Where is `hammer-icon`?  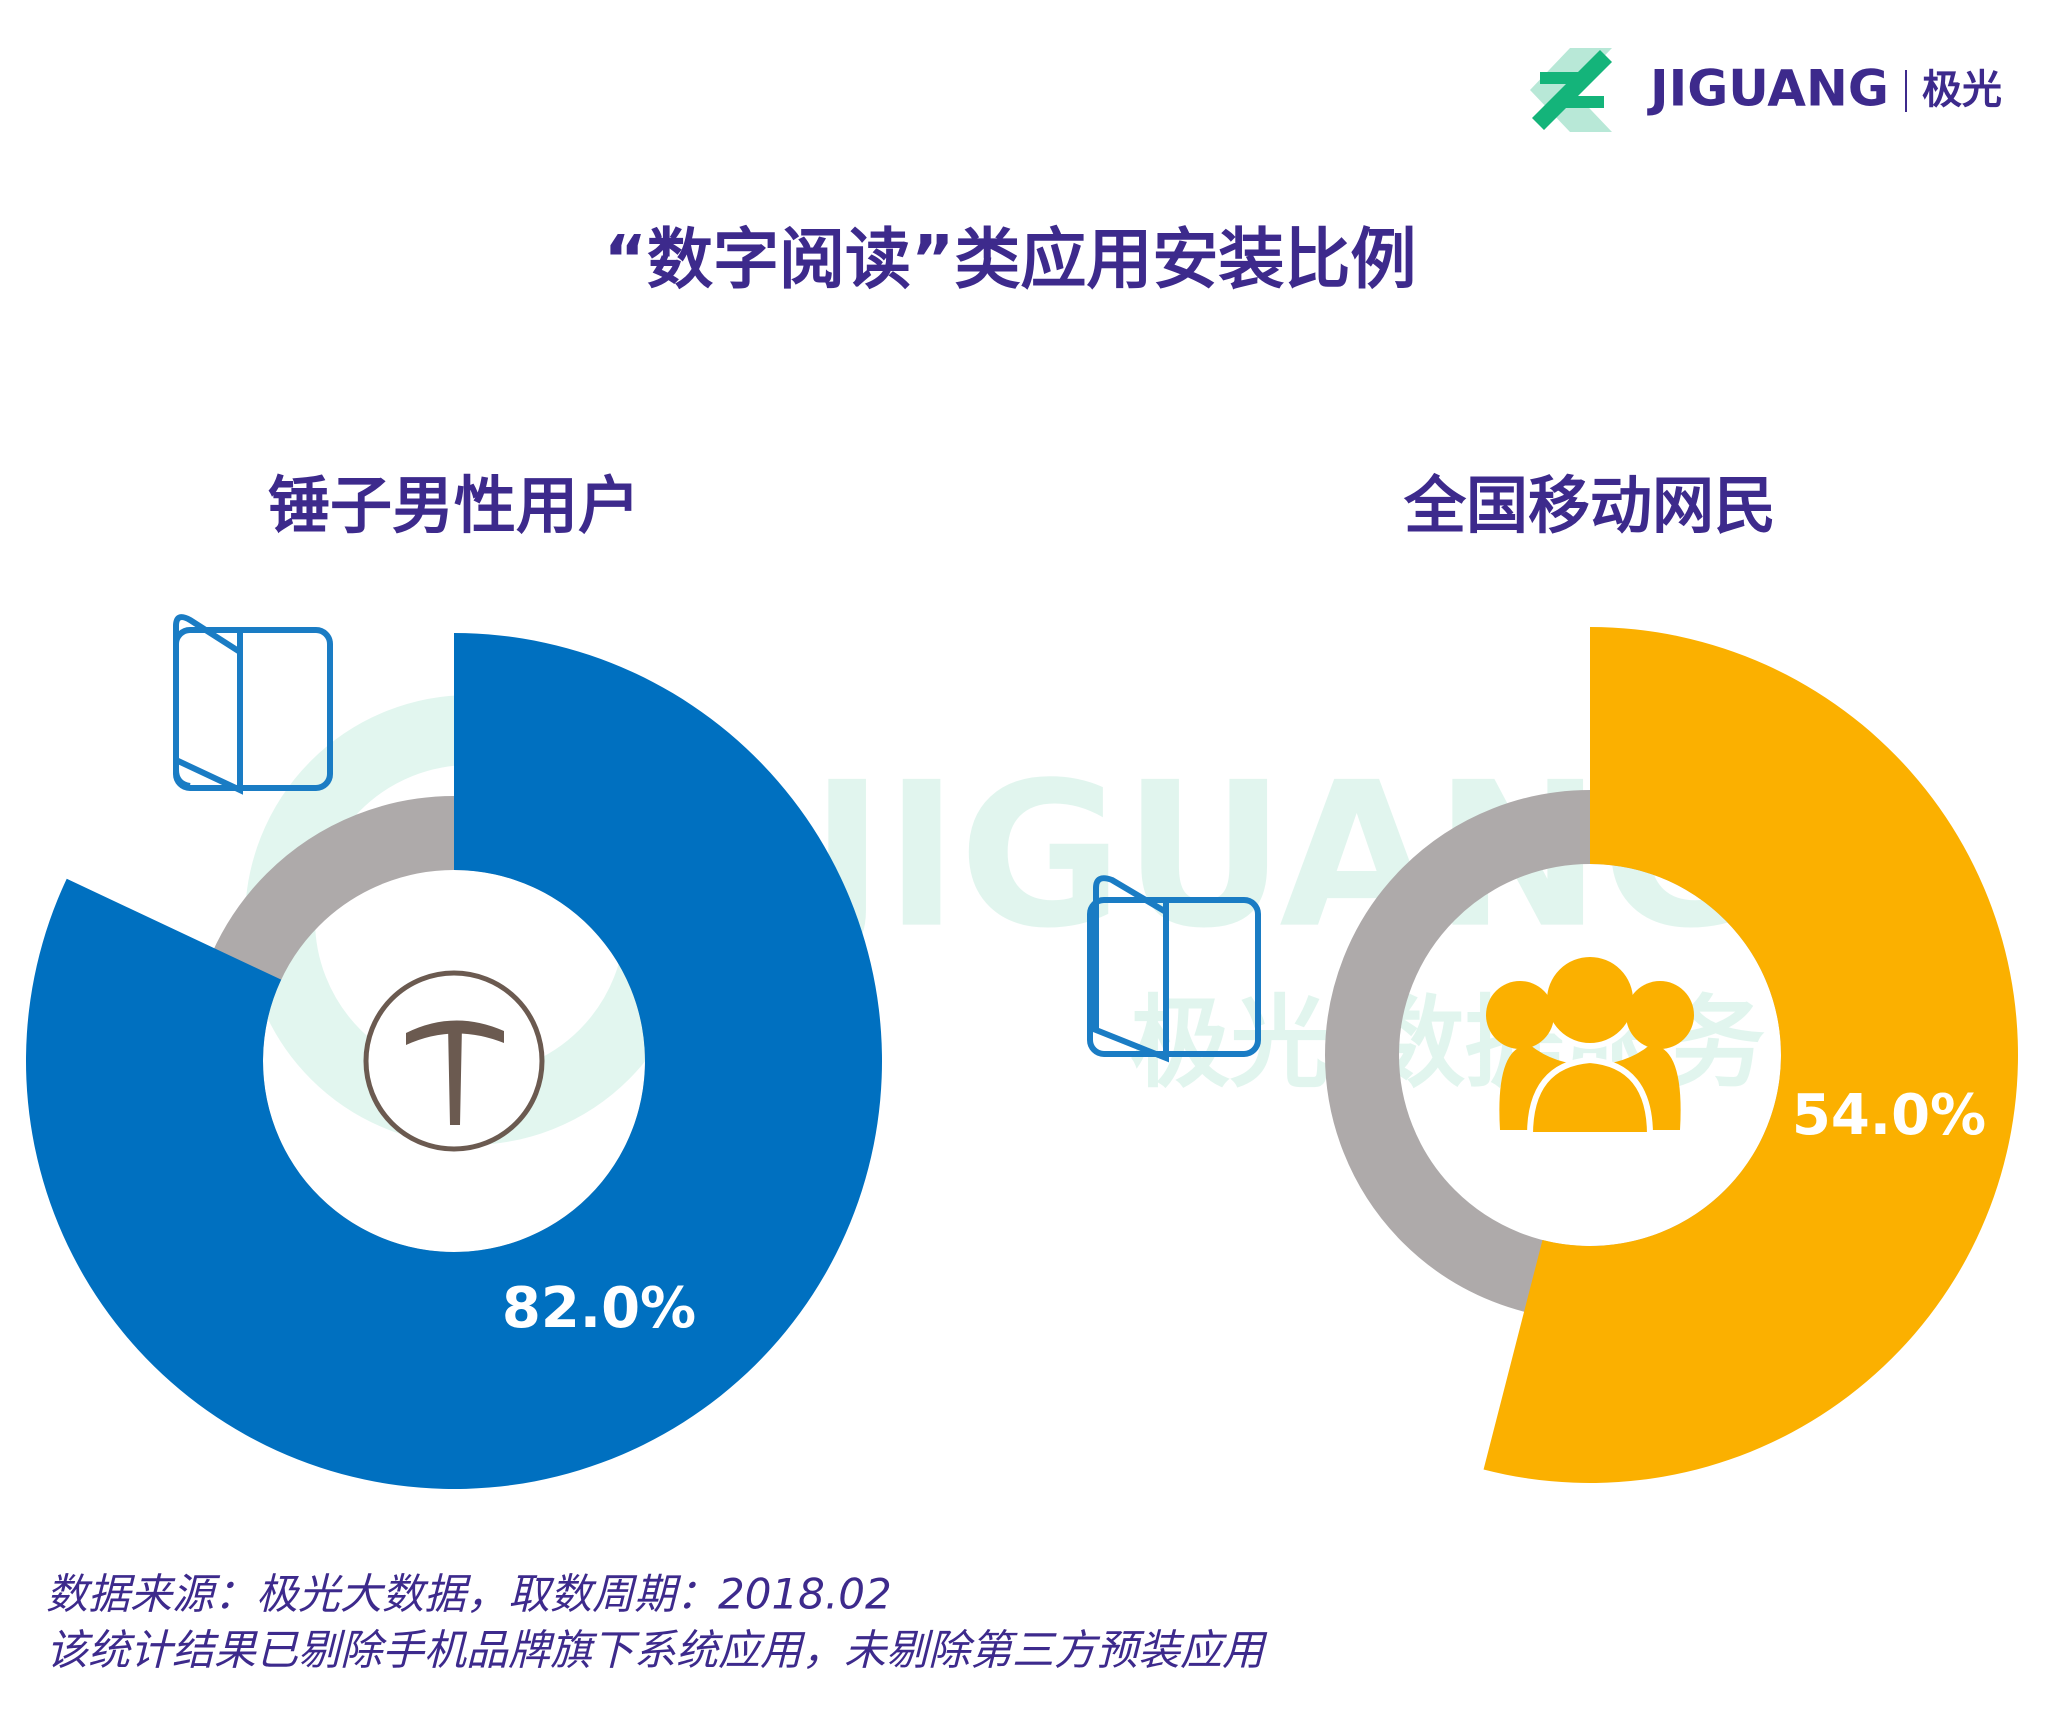
hammer-icon is located at coordinates (455, 1072).